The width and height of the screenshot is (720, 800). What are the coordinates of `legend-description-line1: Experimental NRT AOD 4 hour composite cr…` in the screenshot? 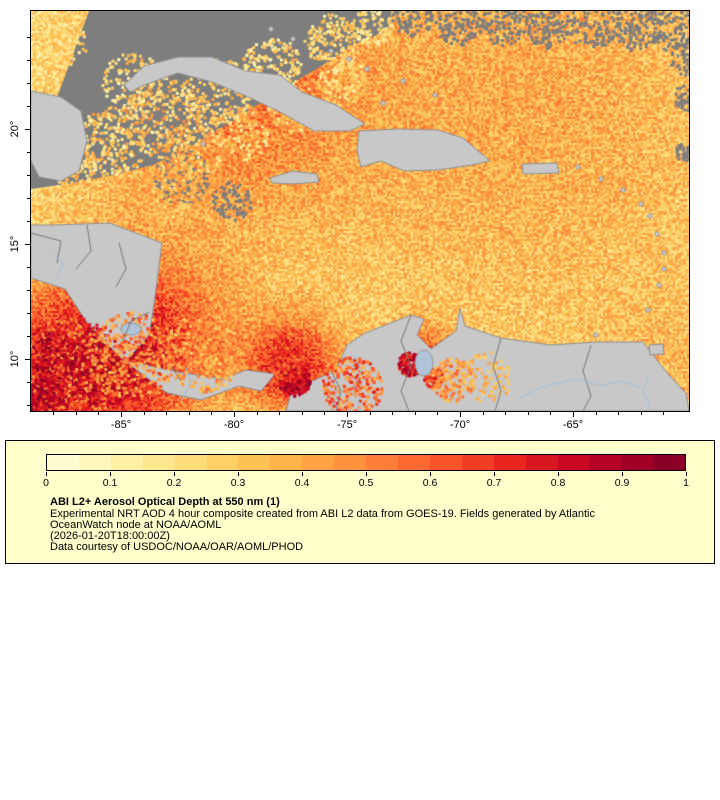 It's located at (322, 514).